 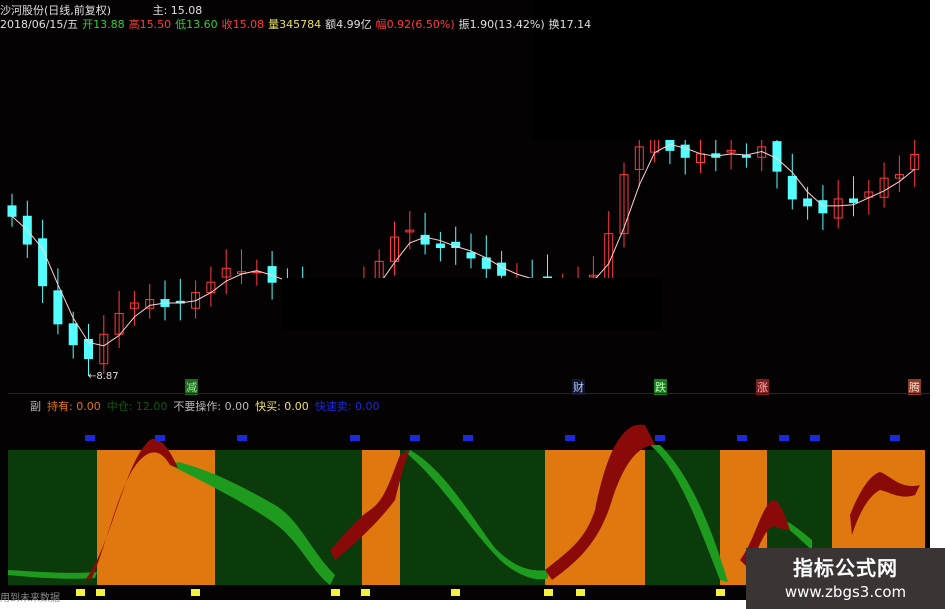 What do you see at coordinates (570, 24) in the screenshot?
I see `quote-turnover: 换17.14` at bounding box center [570, 24].